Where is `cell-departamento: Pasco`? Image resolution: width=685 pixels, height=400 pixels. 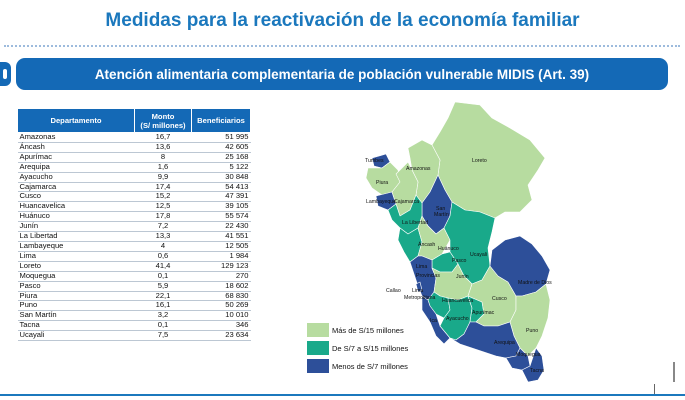
cell-departamento: Pasco is located at coordinates (76, 286).